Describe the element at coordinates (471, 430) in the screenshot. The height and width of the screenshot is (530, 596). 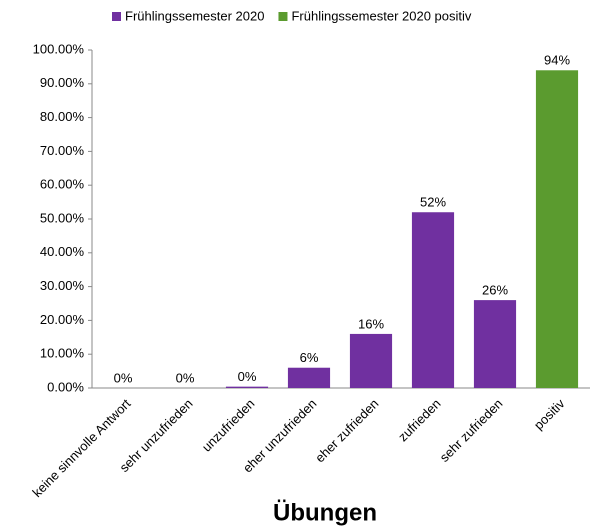
I see `x-tick-label: sehr zufrieden` at that location.